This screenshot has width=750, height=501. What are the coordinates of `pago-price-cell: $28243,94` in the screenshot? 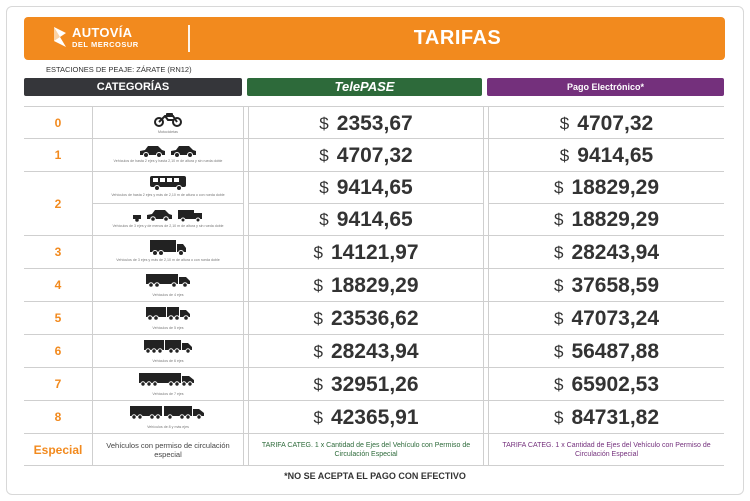 It's located at (606, 252).